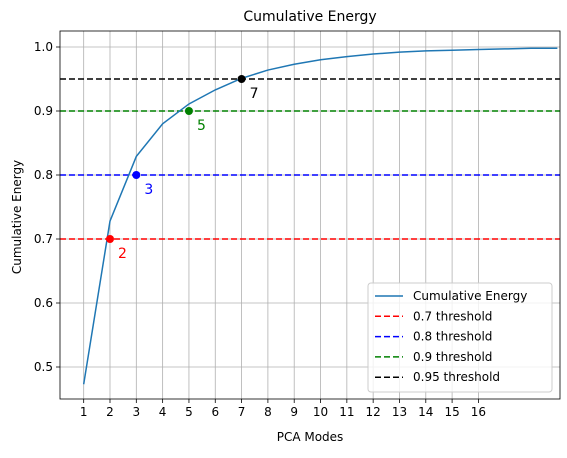 This screenshot has width=567, height=458. Describe the element at coordinates (452, 337) in the screenshot. I see `legend-label: 0.8 threshold` at that location.